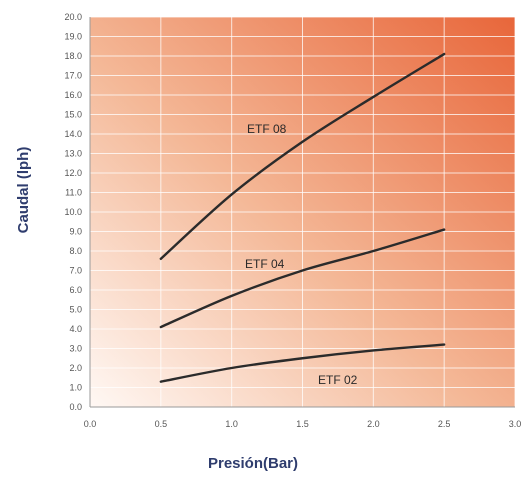 The height and width of the screenshot is (477, 531). I want to click on y-tick-label: 14.0, so click(73, 134).